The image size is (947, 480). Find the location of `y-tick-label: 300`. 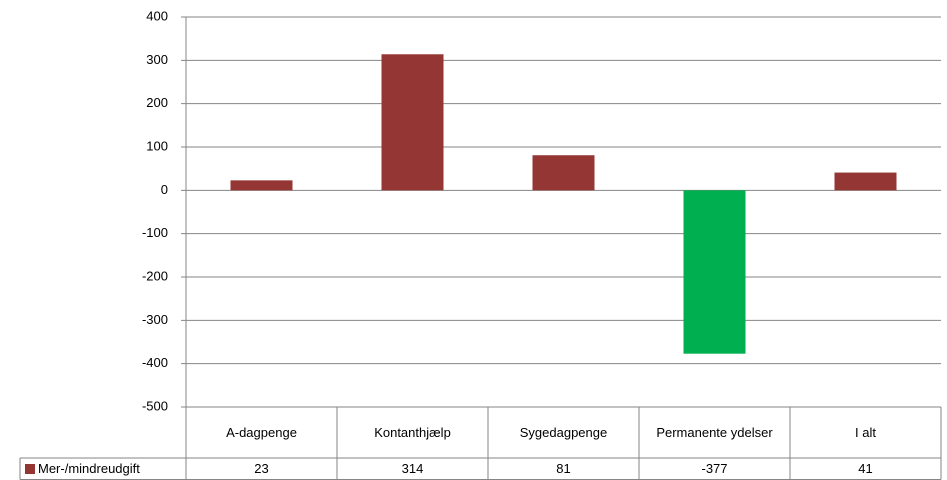

y-tick-label: 300 is located at coordinates (157, 59).